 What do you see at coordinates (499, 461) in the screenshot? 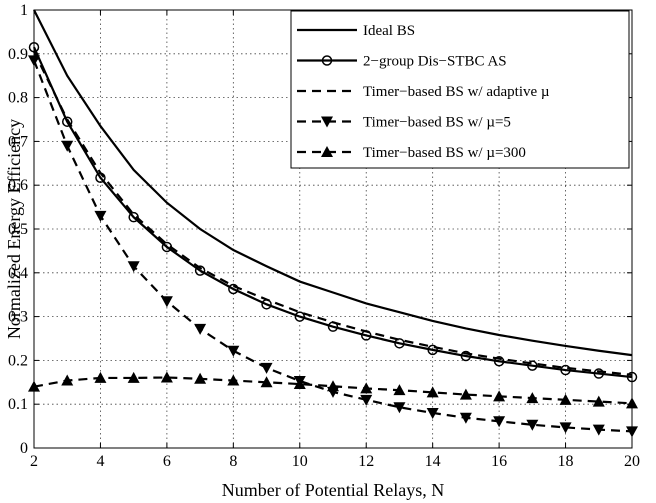
I see `x-tick-label: 16` at bounding box center [499, 461].